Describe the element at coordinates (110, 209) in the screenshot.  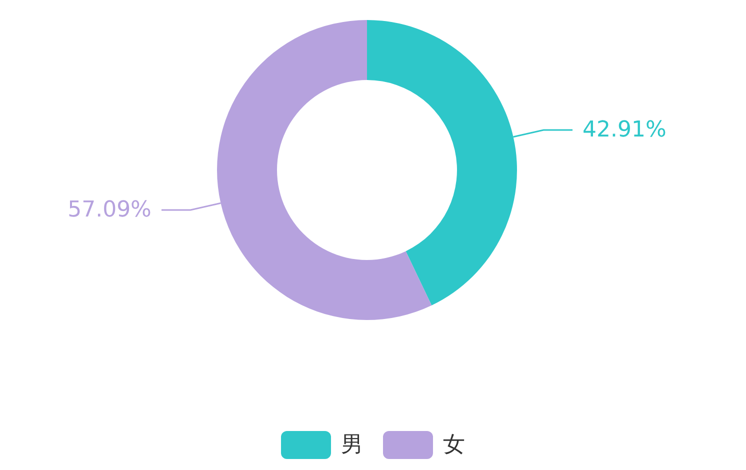
I see `data-label: 57.09%` at that location.